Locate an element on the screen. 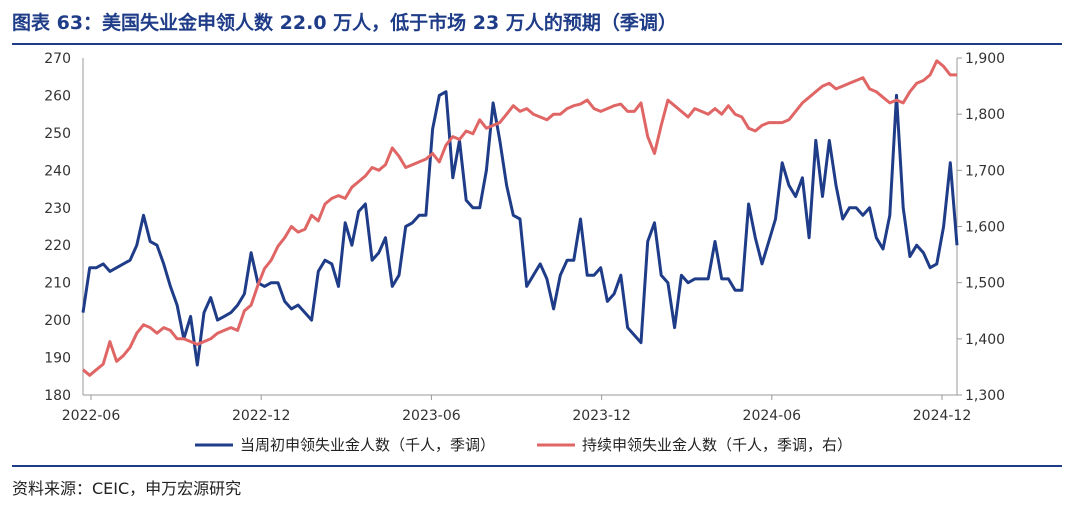 The width and height of the screenshot is (1080, 505). y-left-tick-label: 190 is located at coordinates (57, 359).